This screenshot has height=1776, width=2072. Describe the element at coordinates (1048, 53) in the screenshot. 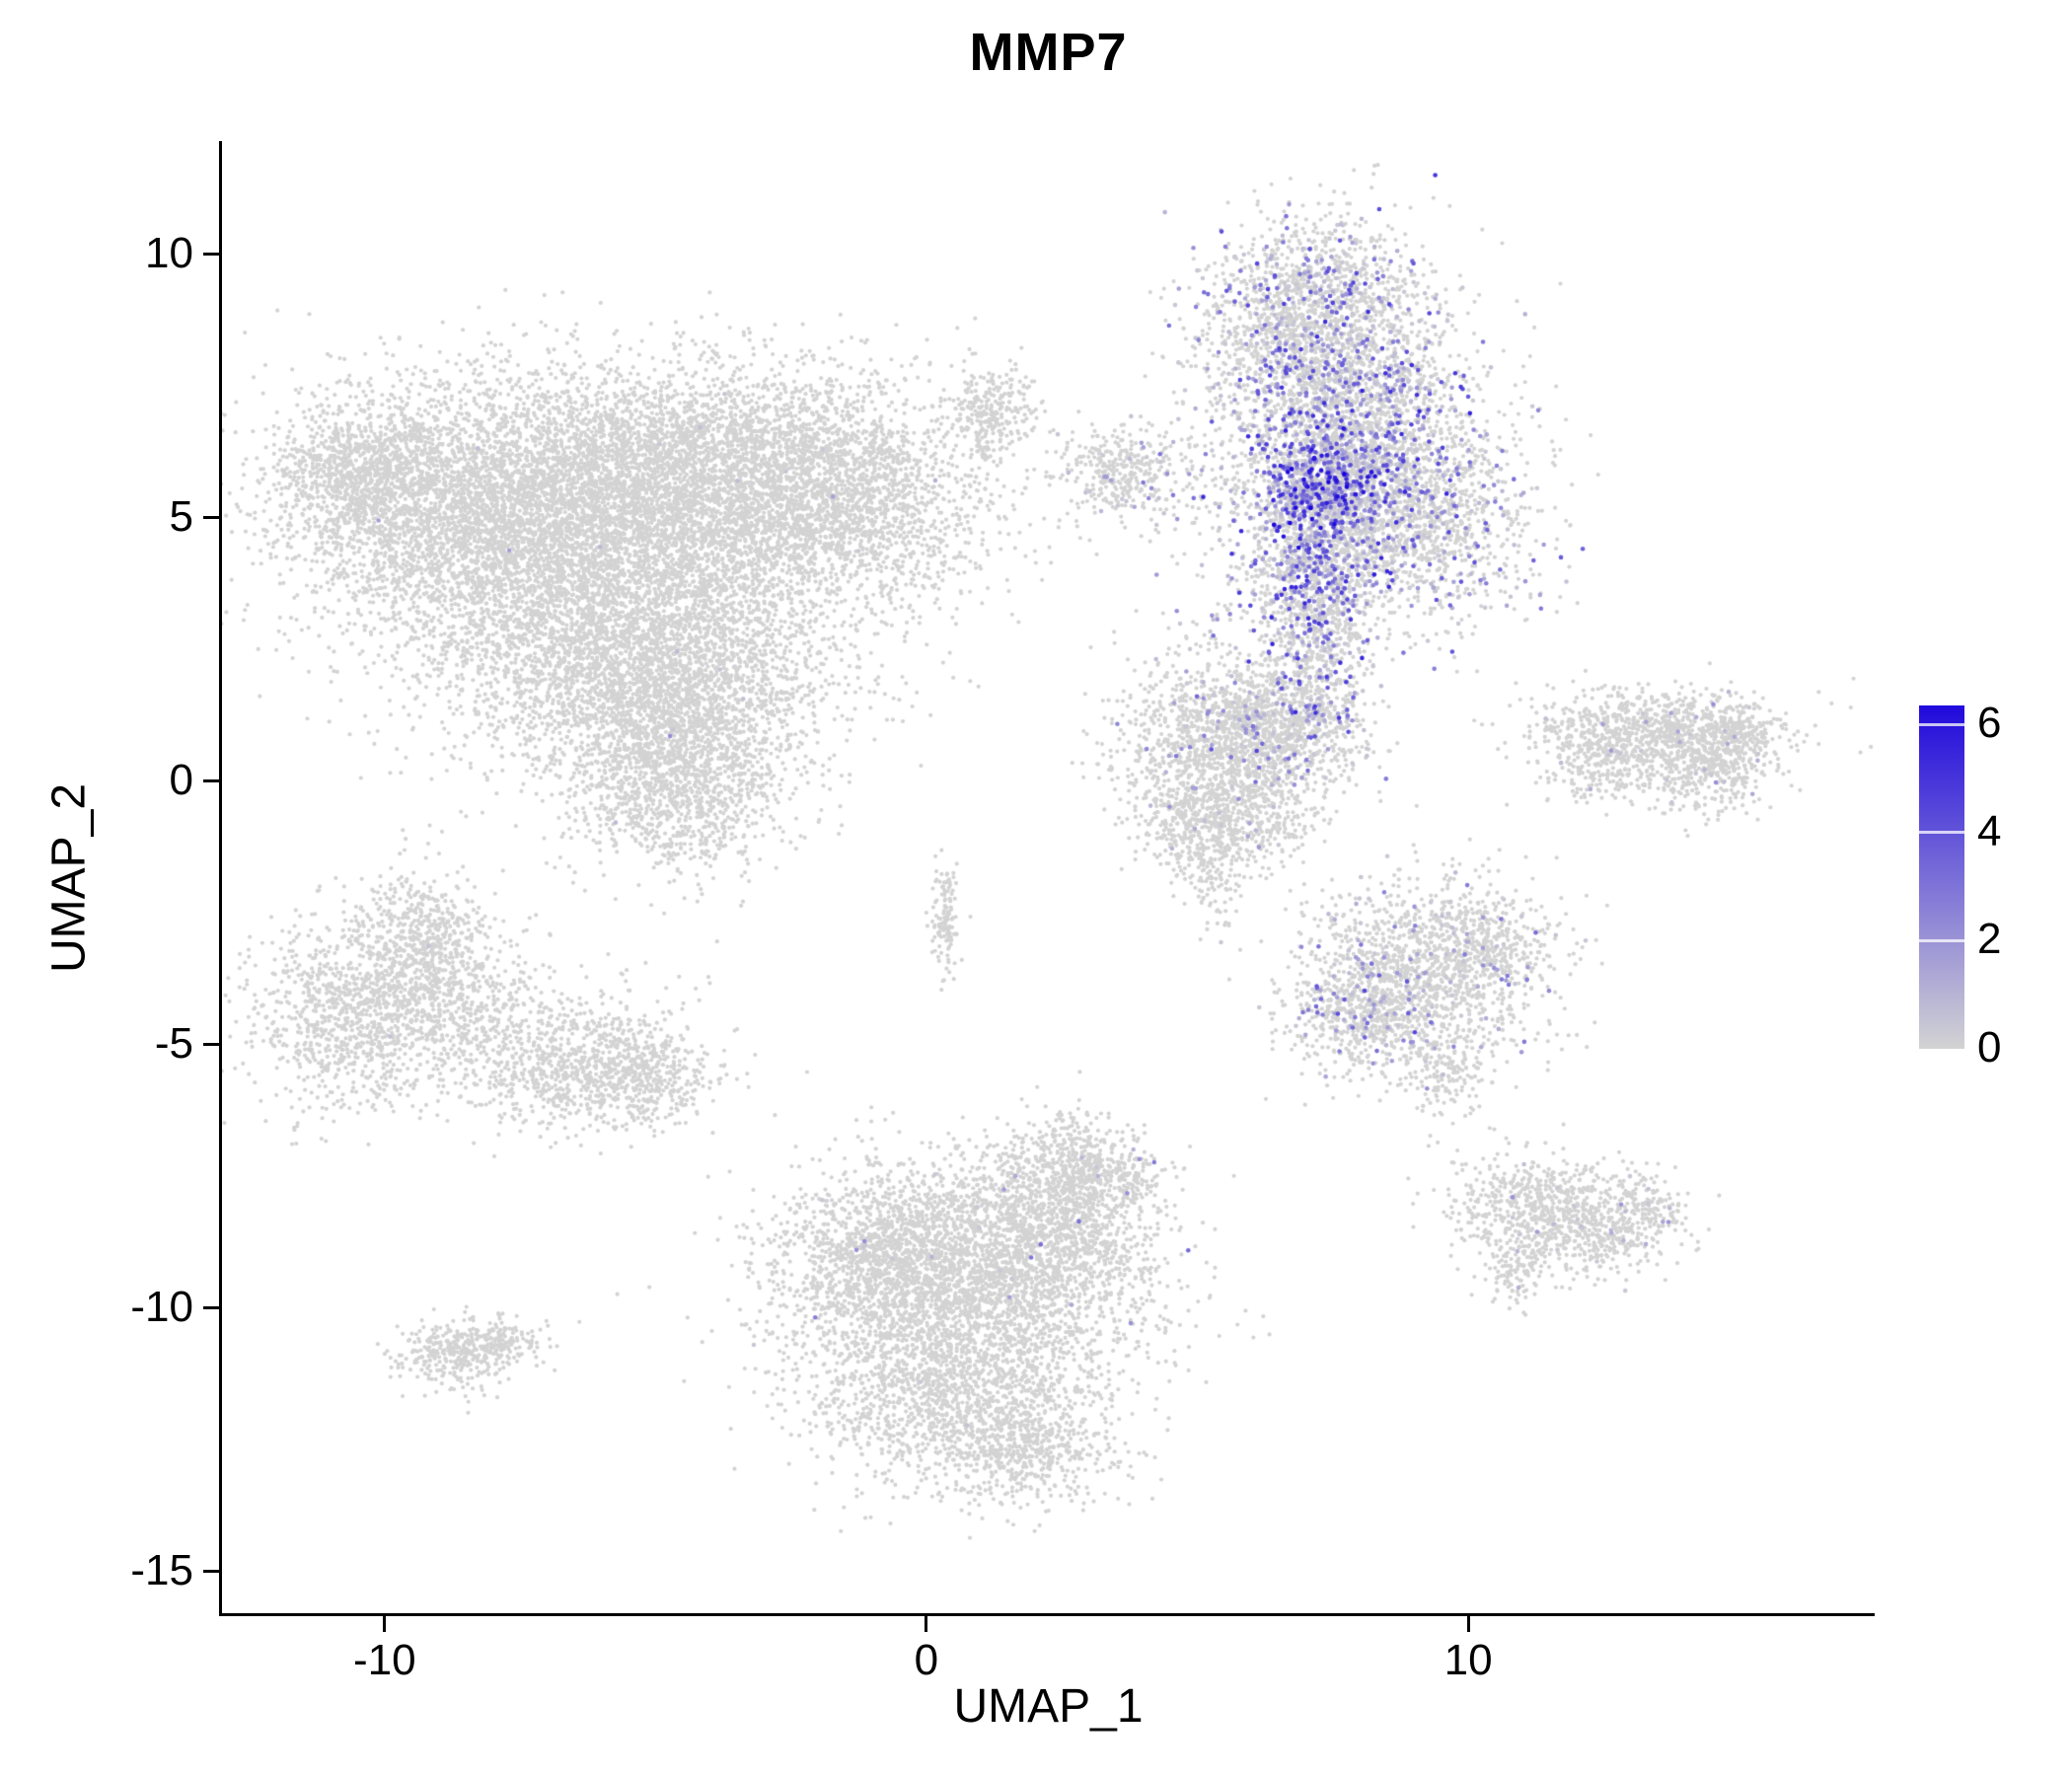

I see `chart-title: MMP7` at that location.